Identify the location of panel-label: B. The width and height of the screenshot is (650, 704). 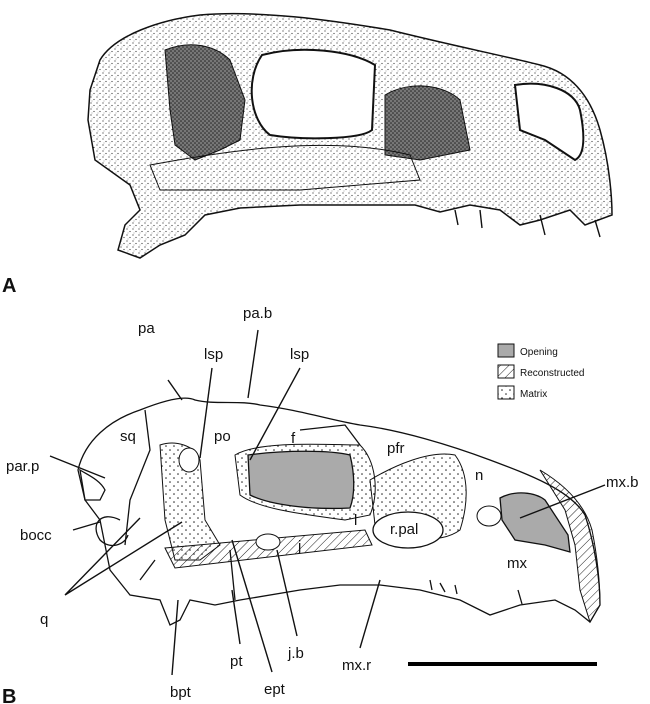
(9, 695).